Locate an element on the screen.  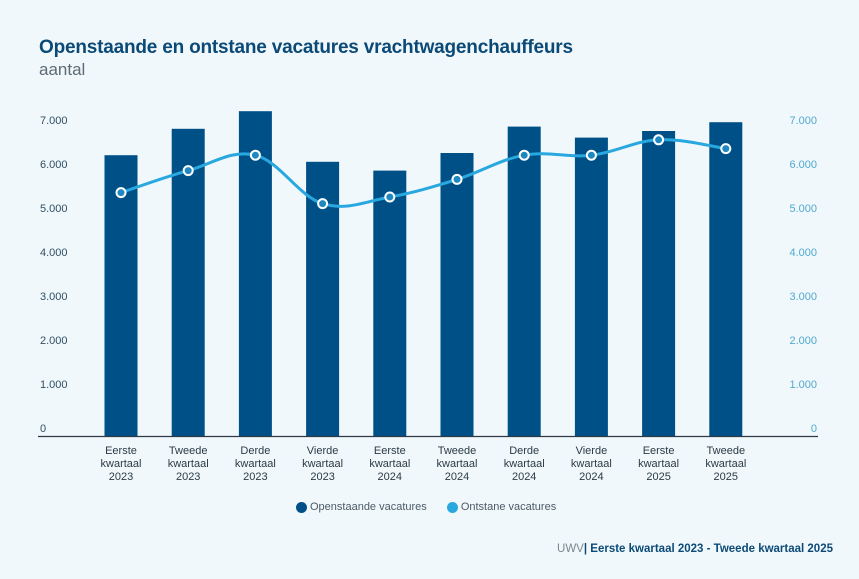
x-tick-label: Vierde kwartaal 2023 is located at coordinates (322, 464).